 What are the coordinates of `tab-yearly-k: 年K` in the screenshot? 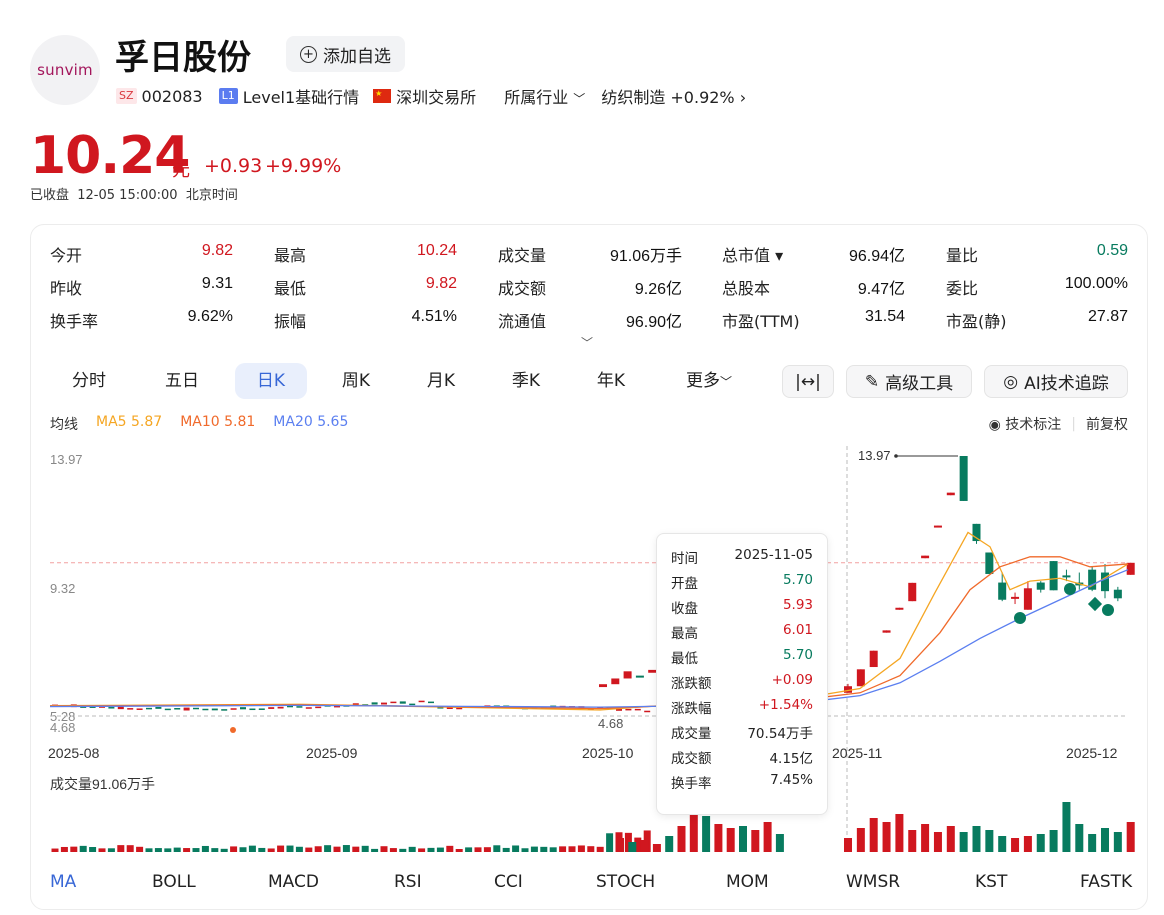 It's located at (611, 381).